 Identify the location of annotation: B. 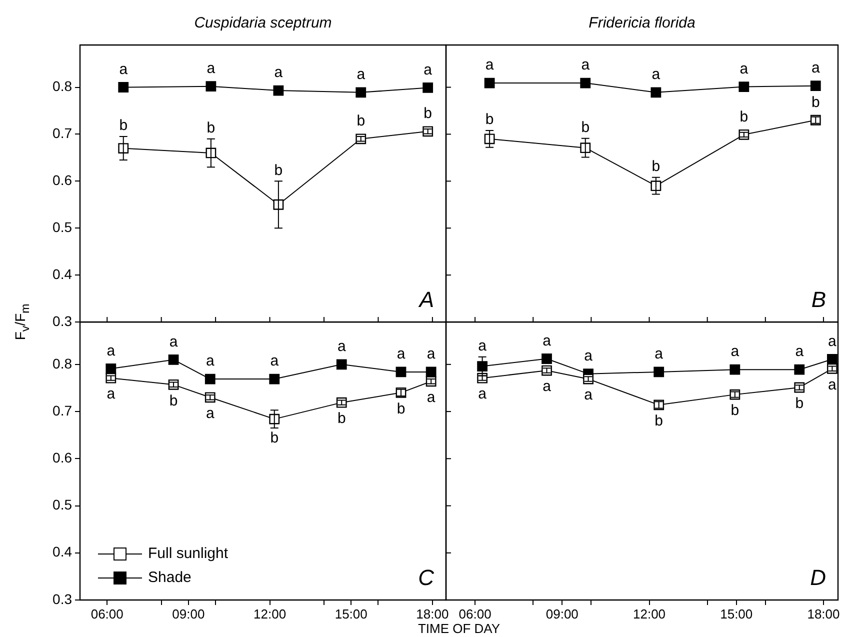
(818, 299).